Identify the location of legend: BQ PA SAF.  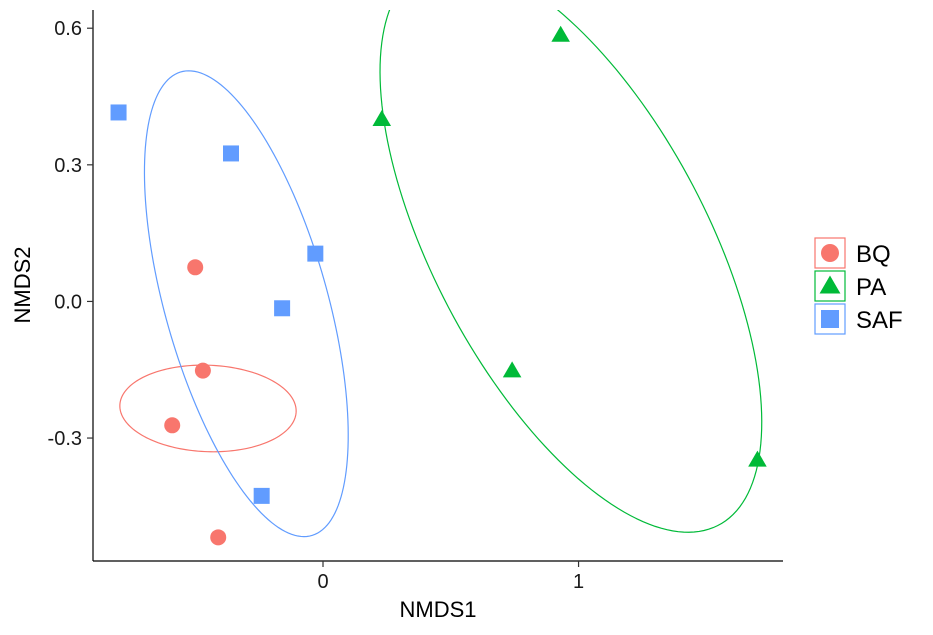
(858, 286).